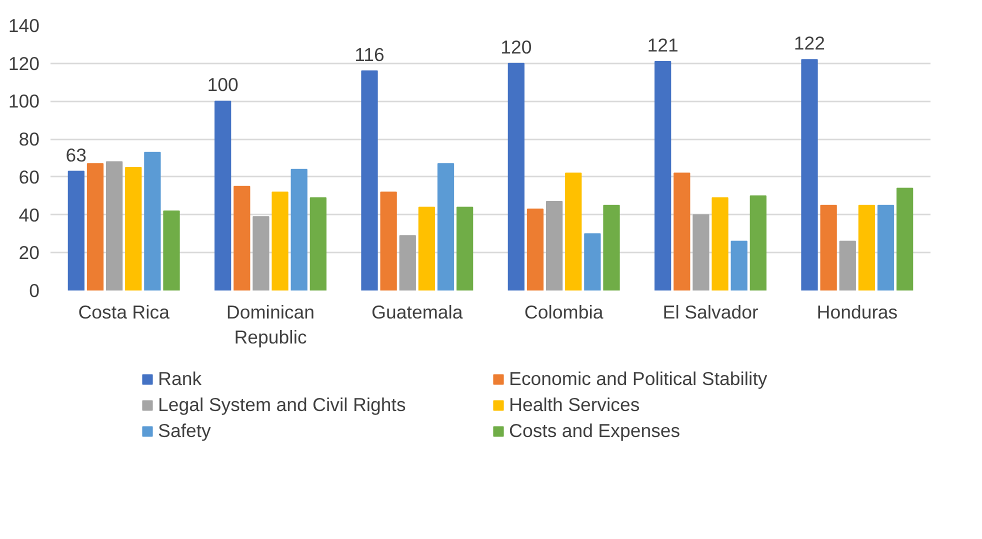  Describe the element at coordinates (29, 139) in the screenshot. I see `y-tick-label: 80` at that location.